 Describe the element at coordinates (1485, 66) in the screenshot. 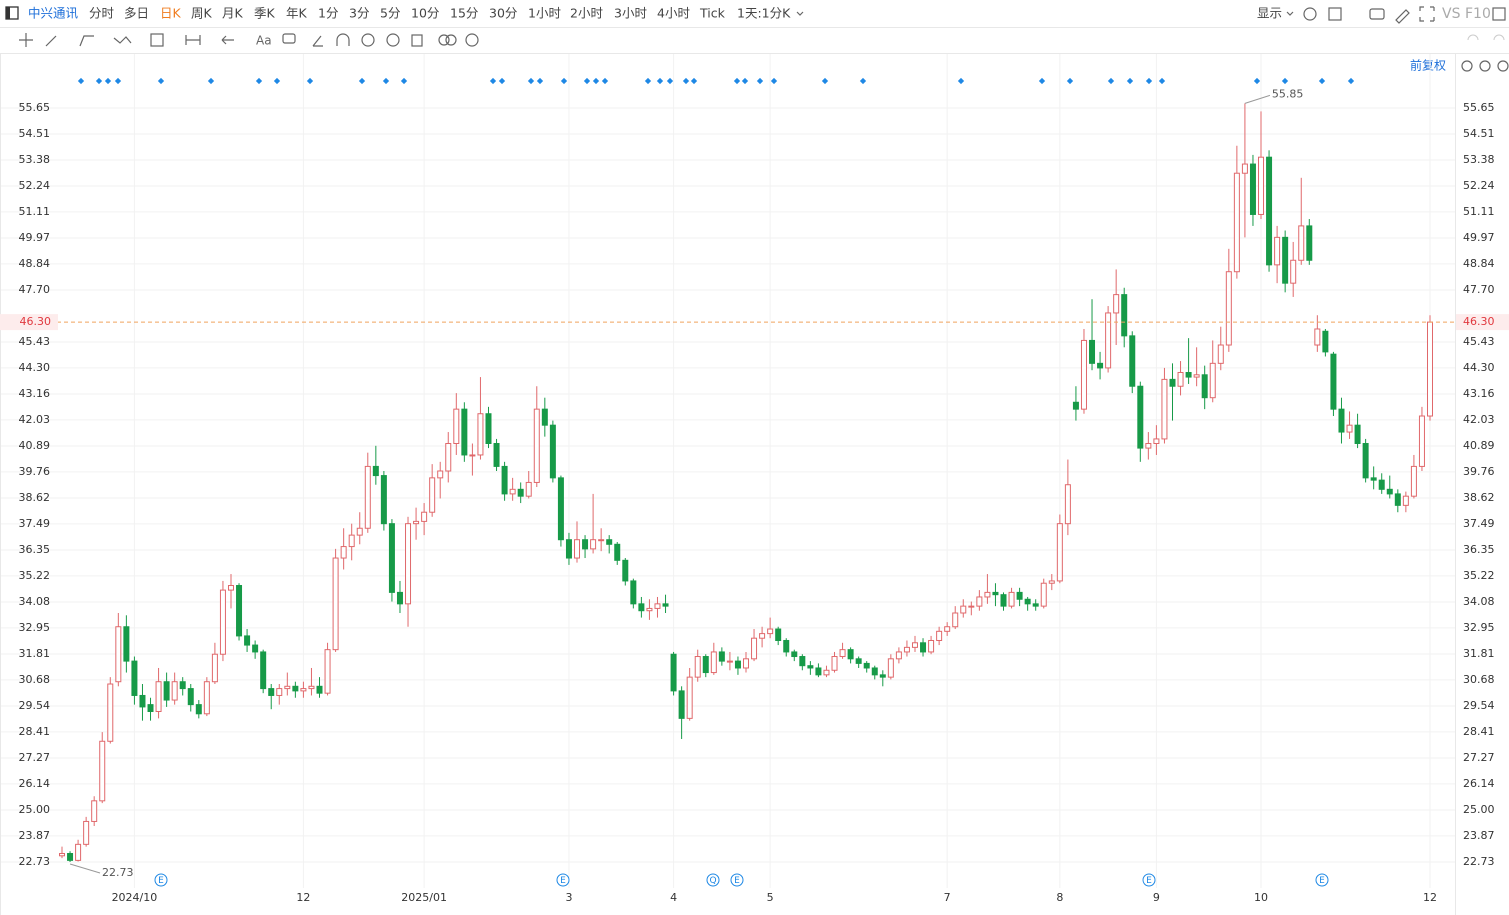

I see `zoom-out-icon` at that location.